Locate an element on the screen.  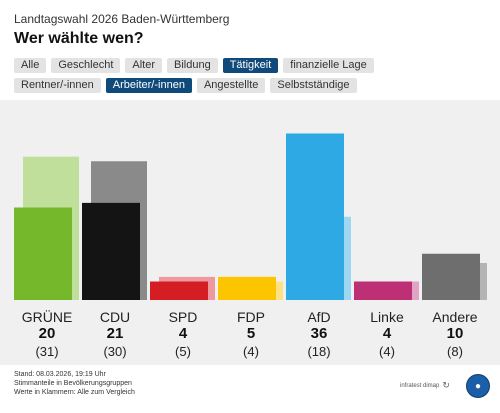
category-label: AfD is located at coordinates (318, 317).